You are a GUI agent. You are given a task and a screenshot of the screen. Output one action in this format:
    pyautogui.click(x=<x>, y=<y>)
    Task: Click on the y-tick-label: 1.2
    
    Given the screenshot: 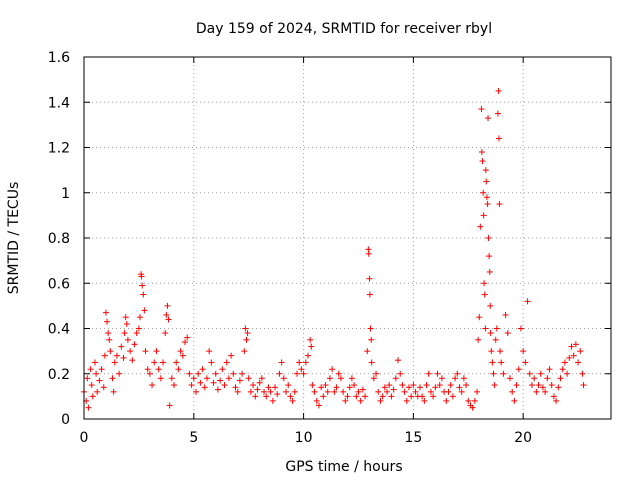 What is the action you would take?
    pyautogui.click(x=59, y=149)
    